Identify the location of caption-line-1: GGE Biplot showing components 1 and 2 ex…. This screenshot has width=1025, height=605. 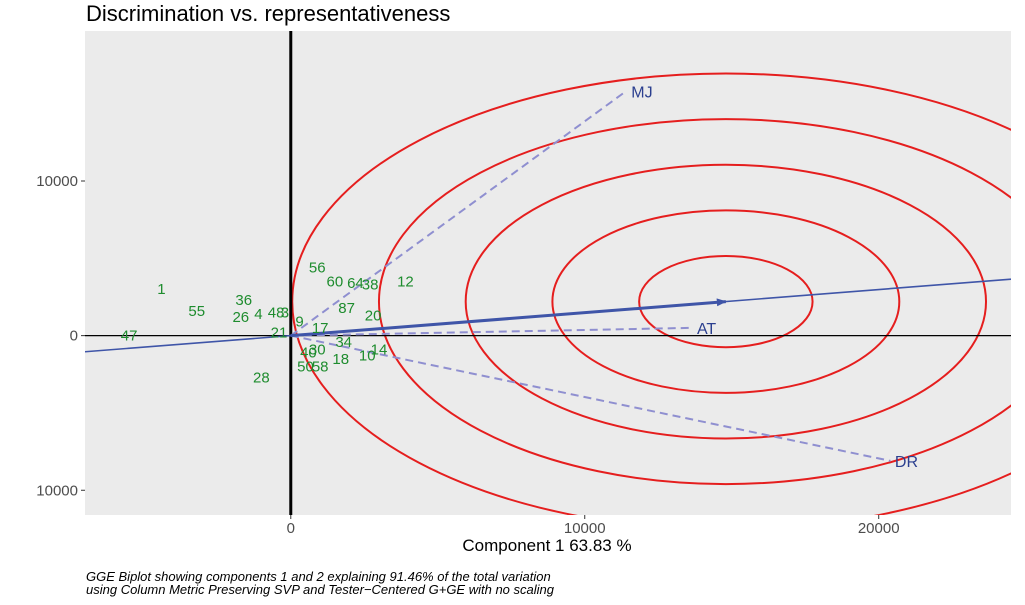
(318, 576).